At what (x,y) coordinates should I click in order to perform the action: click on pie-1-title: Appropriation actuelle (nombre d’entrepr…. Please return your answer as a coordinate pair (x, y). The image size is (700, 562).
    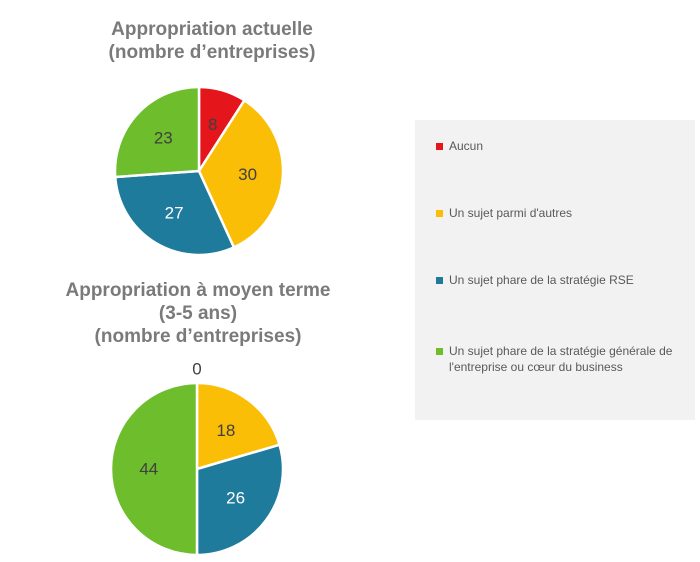
    Looking at the image, I should click on (212, 41).